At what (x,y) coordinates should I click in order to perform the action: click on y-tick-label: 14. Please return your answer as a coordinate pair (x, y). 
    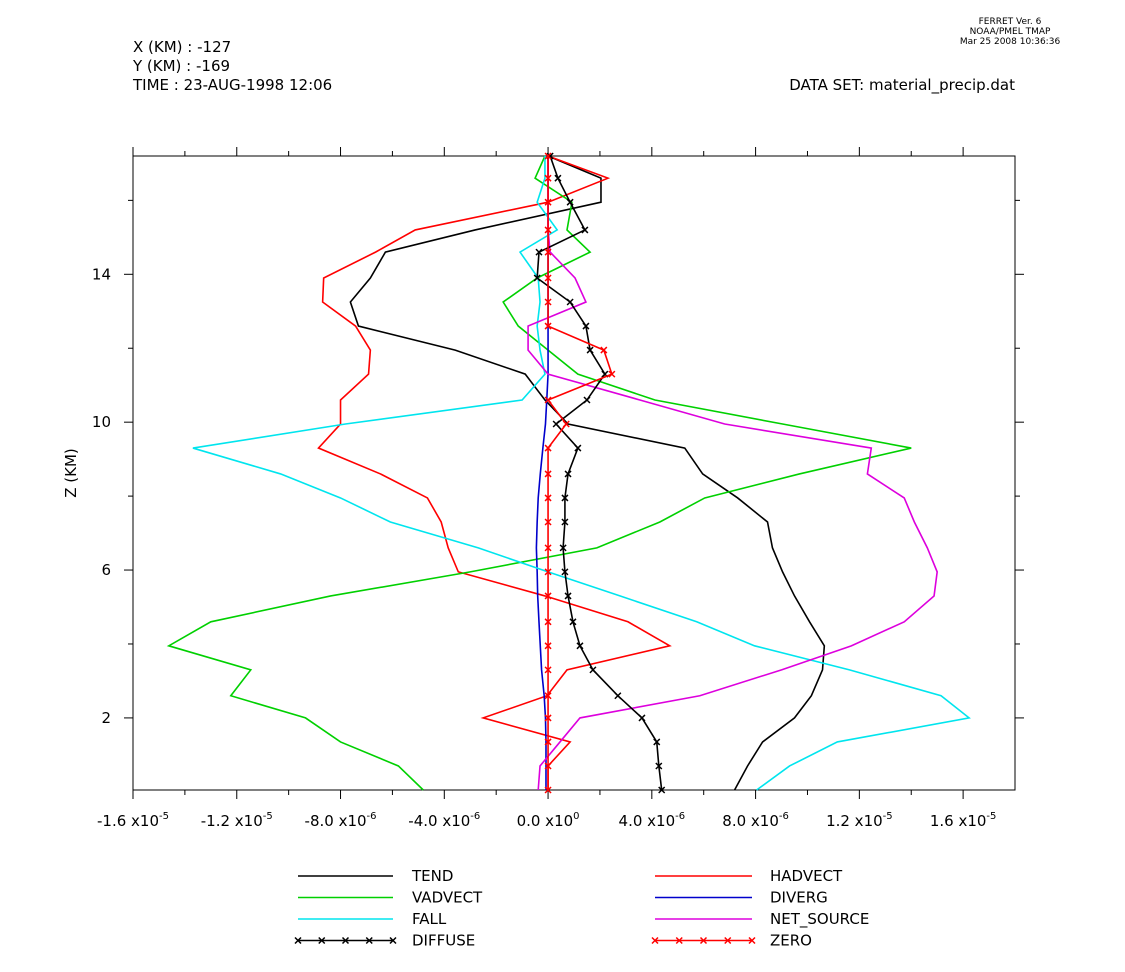
    Looking at the image, I should click on (101, 274).